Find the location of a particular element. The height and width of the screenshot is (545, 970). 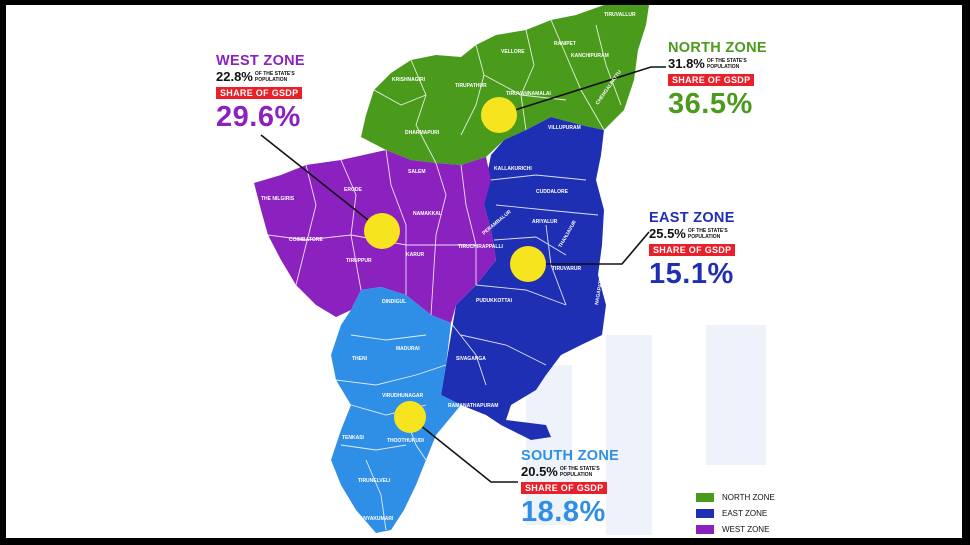

district-label: THOOTHUKUDI is located at coordinates (406, 441).